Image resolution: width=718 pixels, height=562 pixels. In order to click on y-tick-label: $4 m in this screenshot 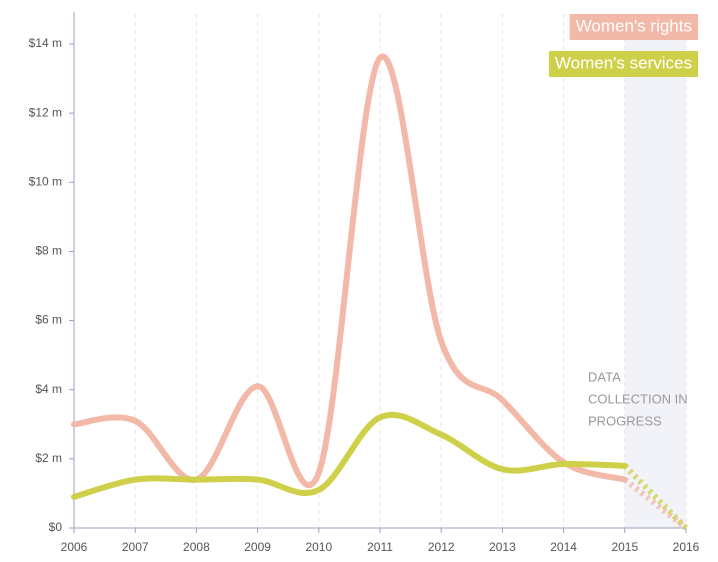, I will do `click(48, 389)`.